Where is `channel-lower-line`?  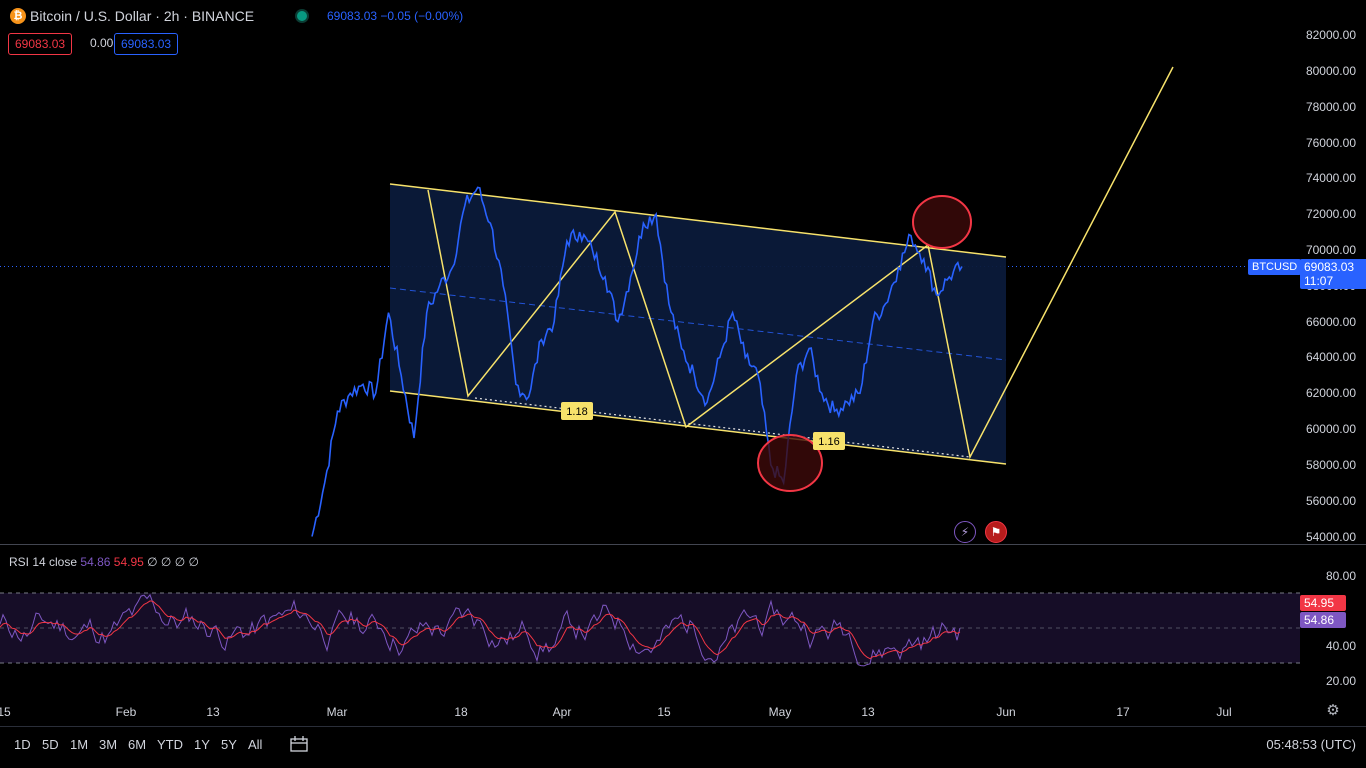 channel-lower-line is located at coordinates (698, 427).